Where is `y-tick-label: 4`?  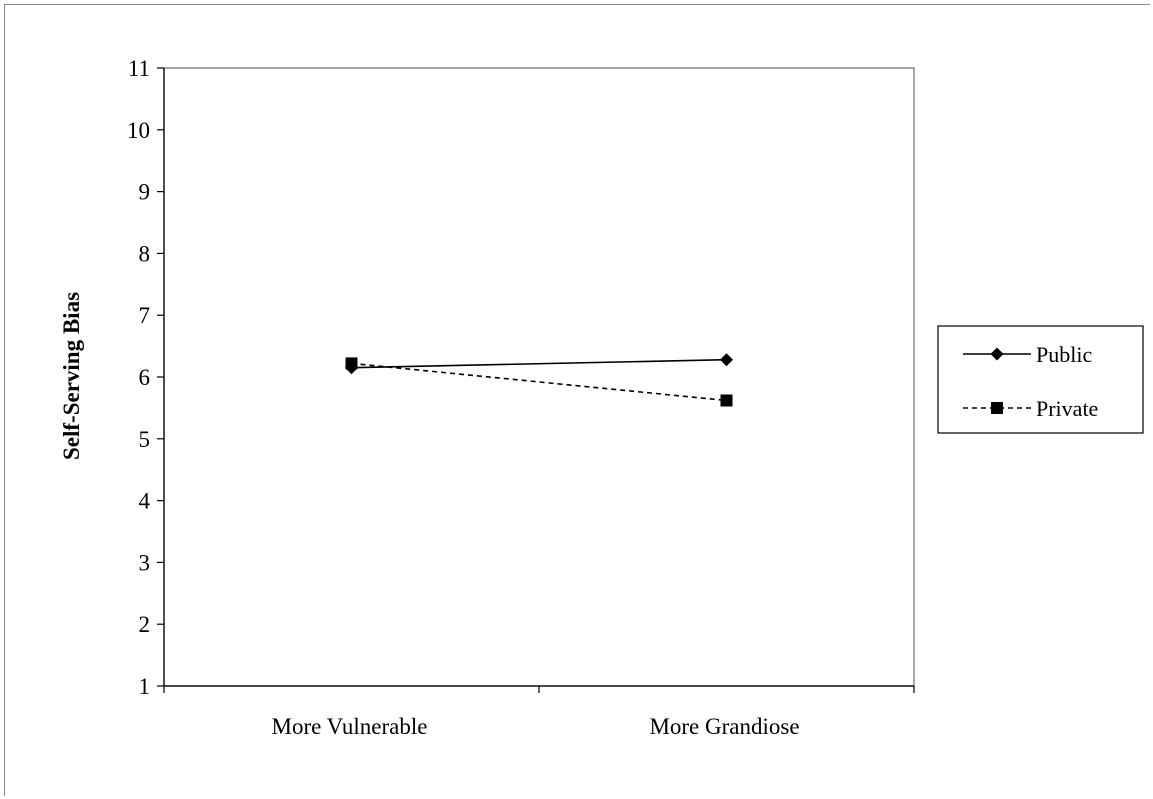 y-tick-label: 4 is located at coordinates (145, 501).